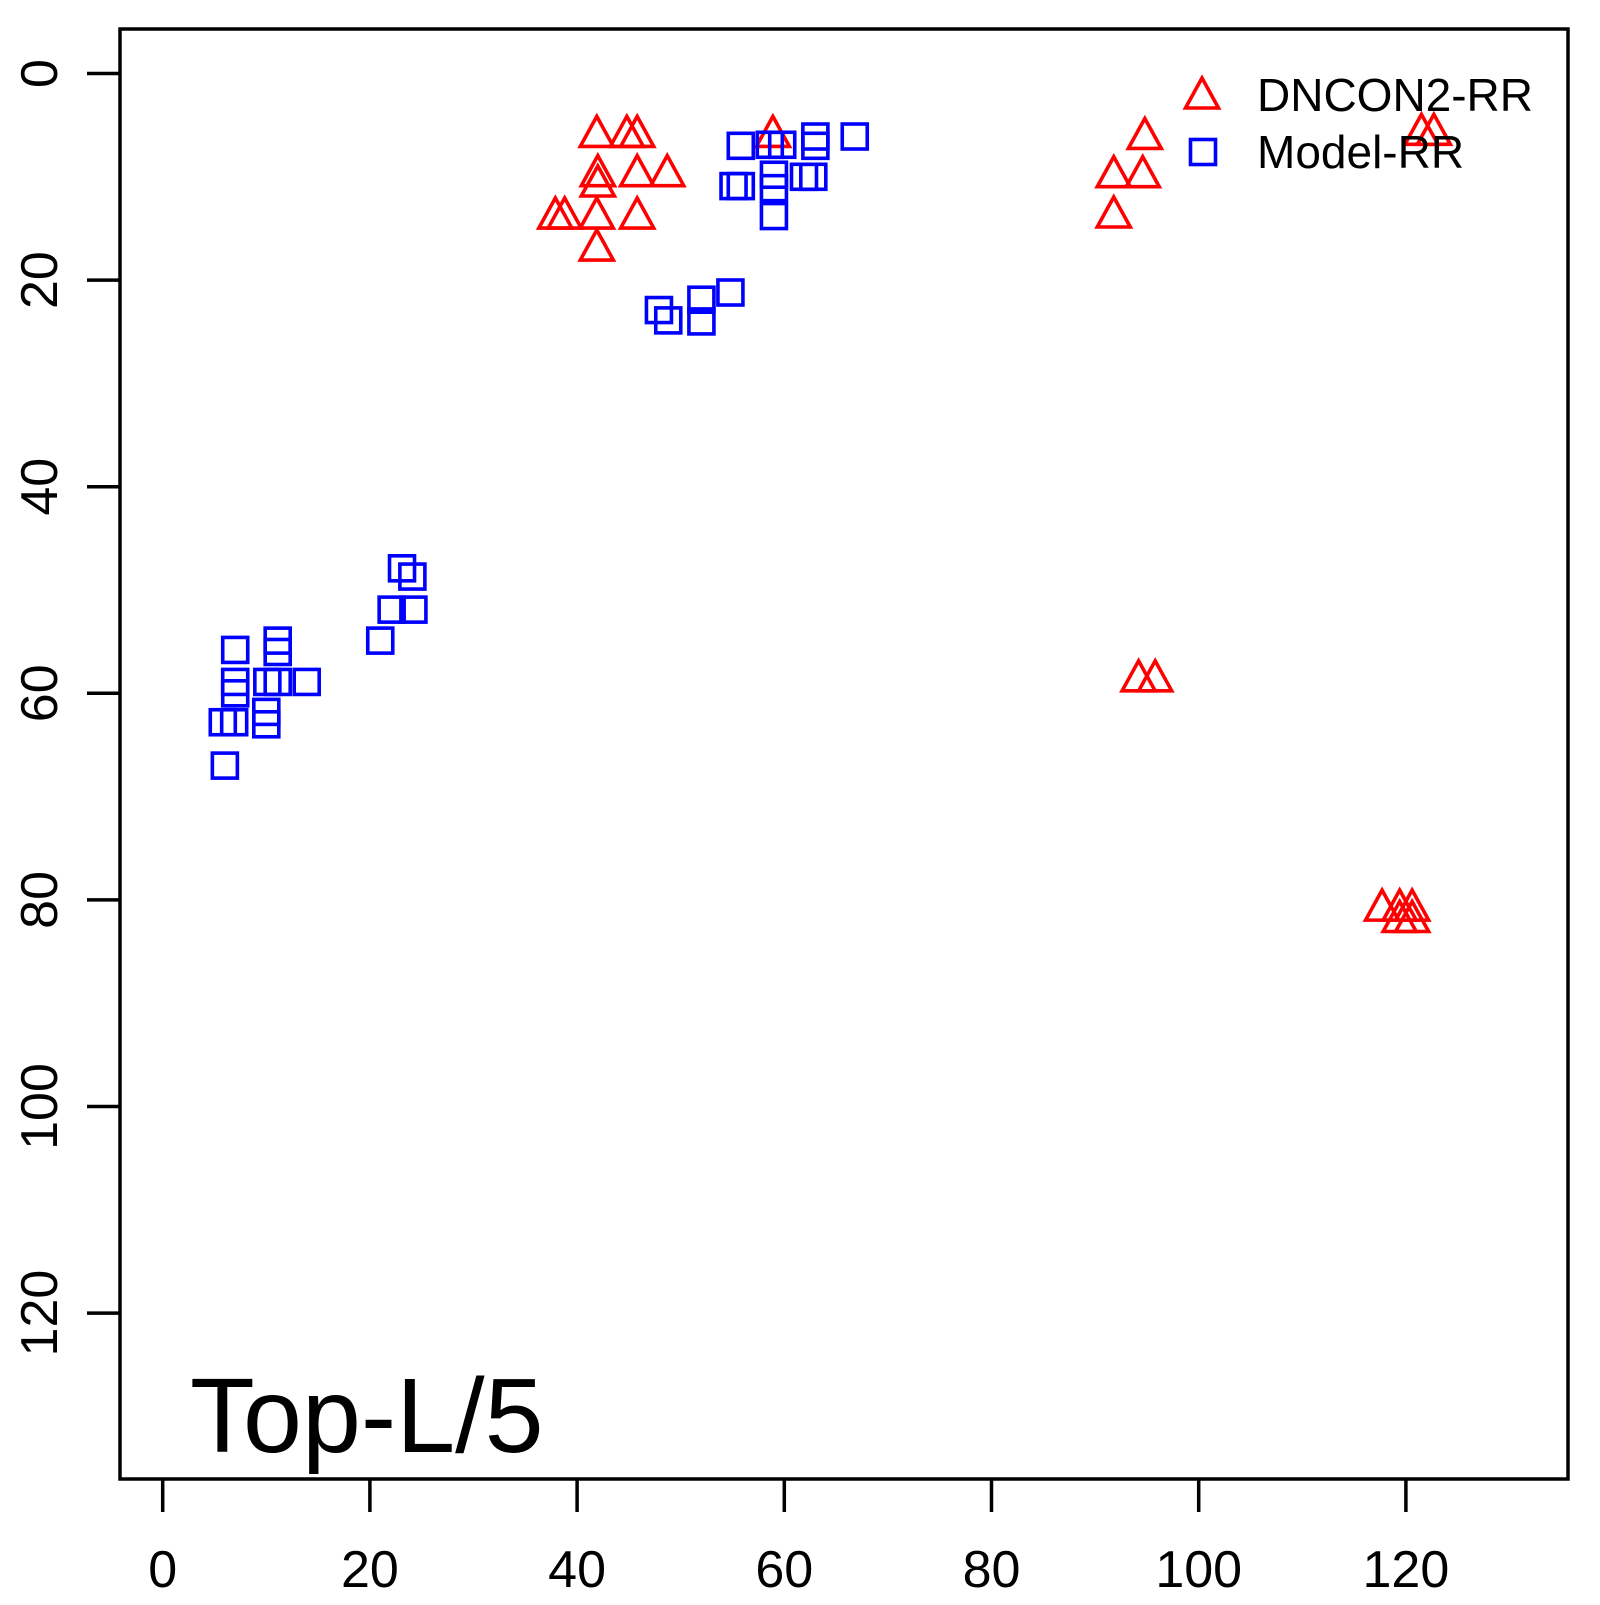 This screenshot has height=1605, width=1600. What do you see at coordinates (992, 1570) in the screenshot?
I see `x-tick-label: 80` at bounding box center [992, 1570].